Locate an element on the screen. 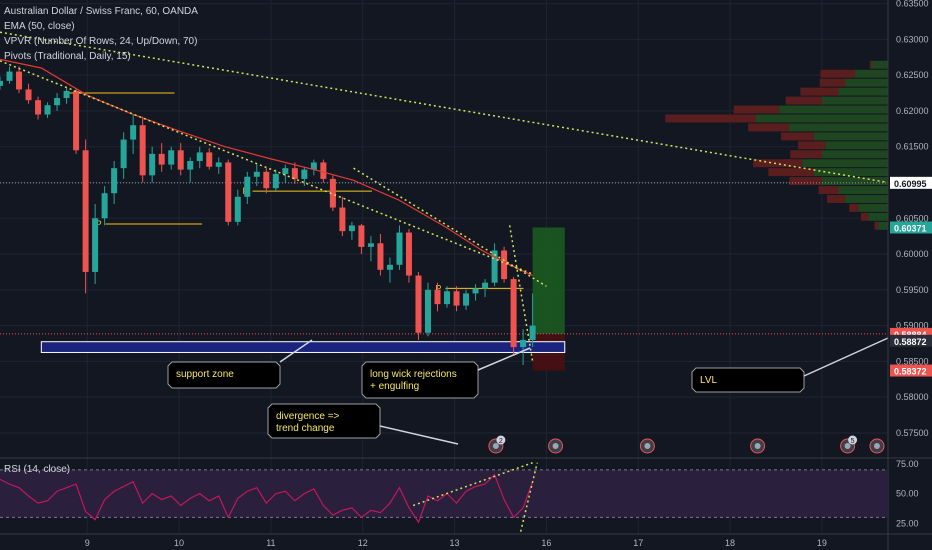 This screenshot has width=932, height=550. time-tick-label: 9 is located at coordinates (87, 543).